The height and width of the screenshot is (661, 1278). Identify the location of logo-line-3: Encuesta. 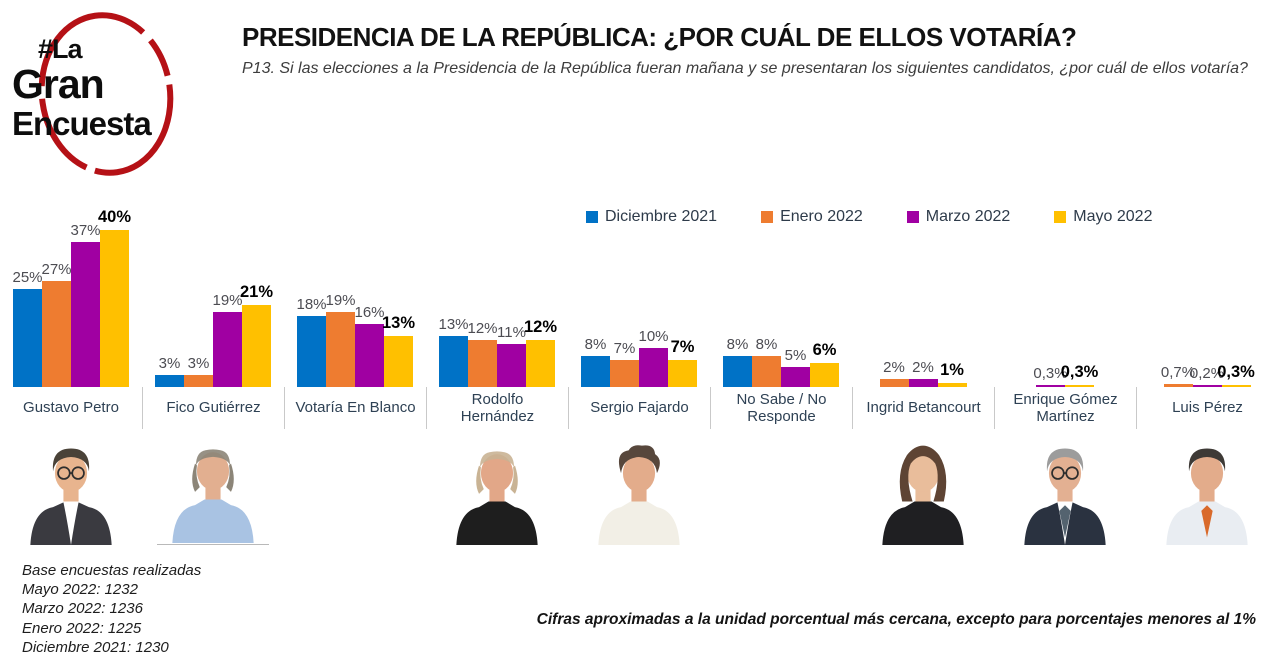
(82, 123).